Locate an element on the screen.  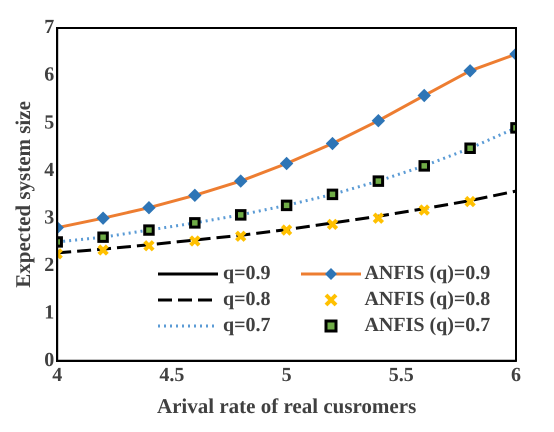
x-tick-label: 5 is located at coordinates (287, 375).